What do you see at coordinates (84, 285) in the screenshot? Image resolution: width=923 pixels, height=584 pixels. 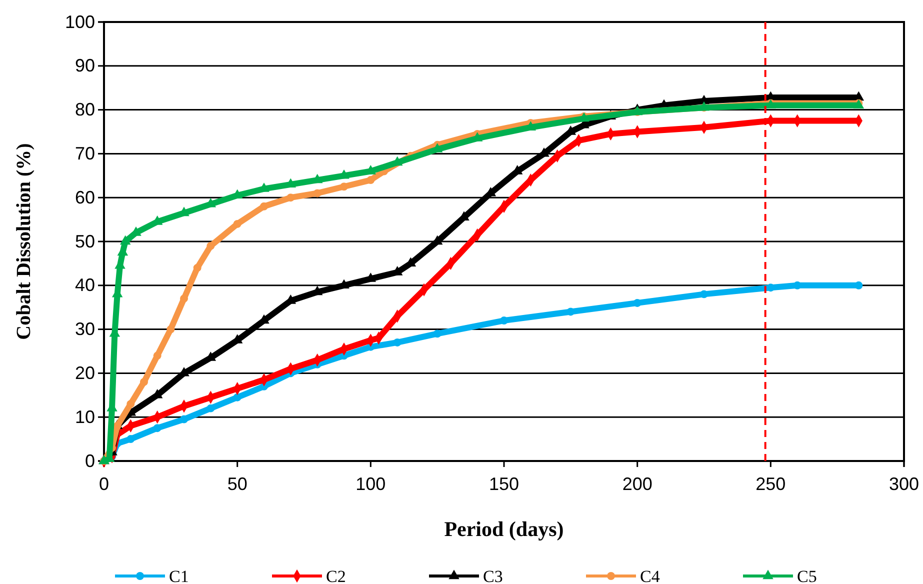 I see `y-tick-label: 40` at bounding box center [84, 285].